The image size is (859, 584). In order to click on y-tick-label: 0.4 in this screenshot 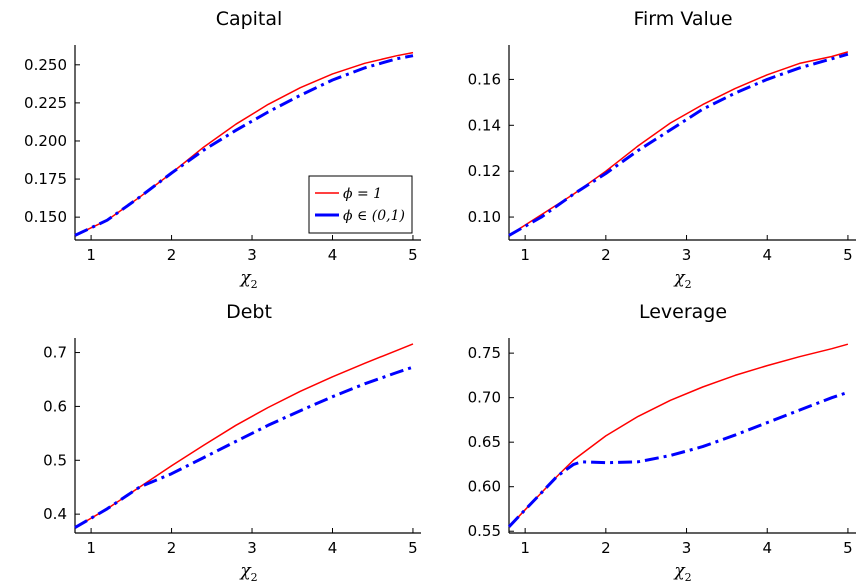, I will do `click(55, 514)`.